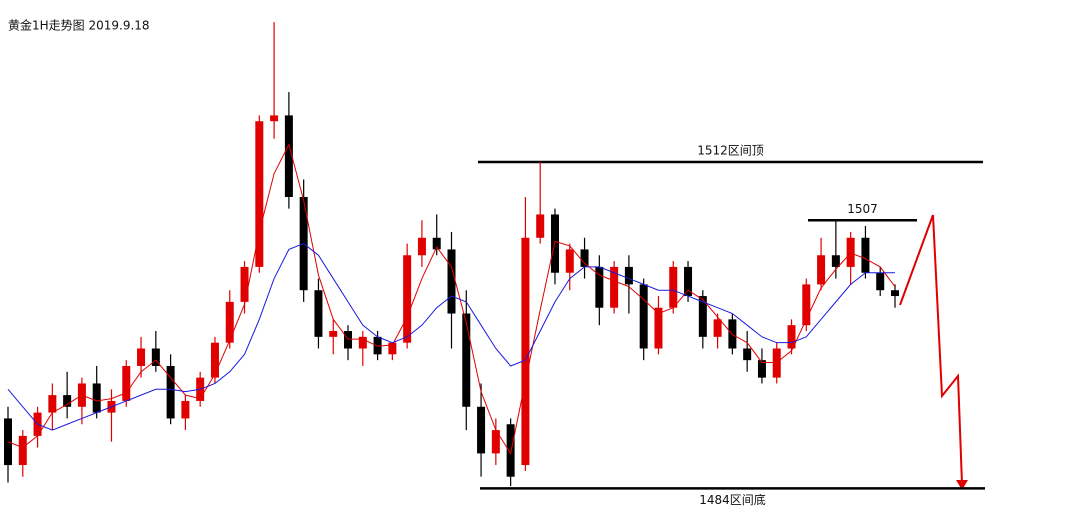 The width and height of the screenshot is (1080, 514). What do you see at coordinates (862, 209) in the screenshot?
I see `level-label: 1507` at bounding box center [862, 209].